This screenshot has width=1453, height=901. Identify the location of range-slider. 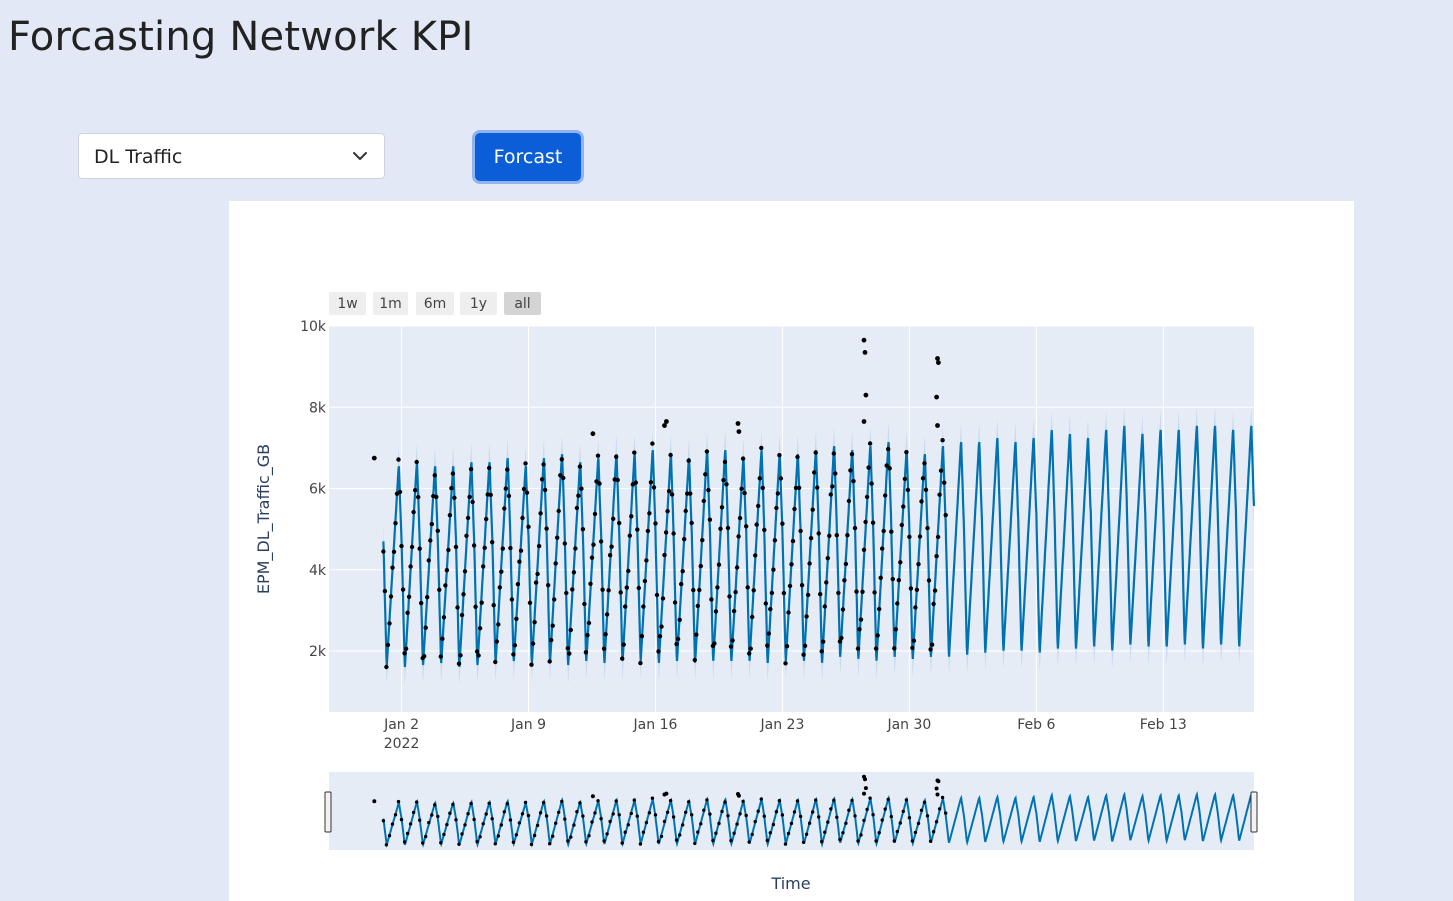
(791, 811).